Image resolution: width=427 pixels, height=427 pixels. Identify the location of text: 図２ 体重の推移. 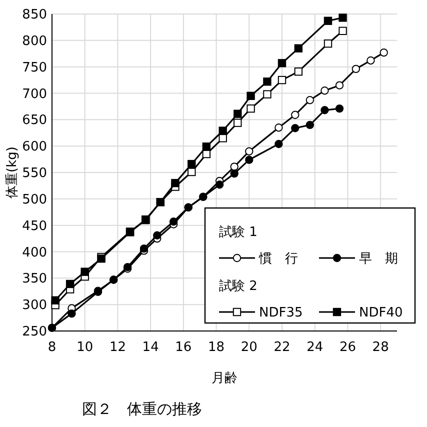
(142, 409).